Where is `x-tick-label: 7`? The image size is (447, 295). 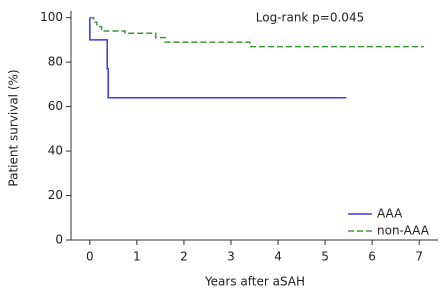
x-tick-label: 7 is located at coordinates (419, 257).